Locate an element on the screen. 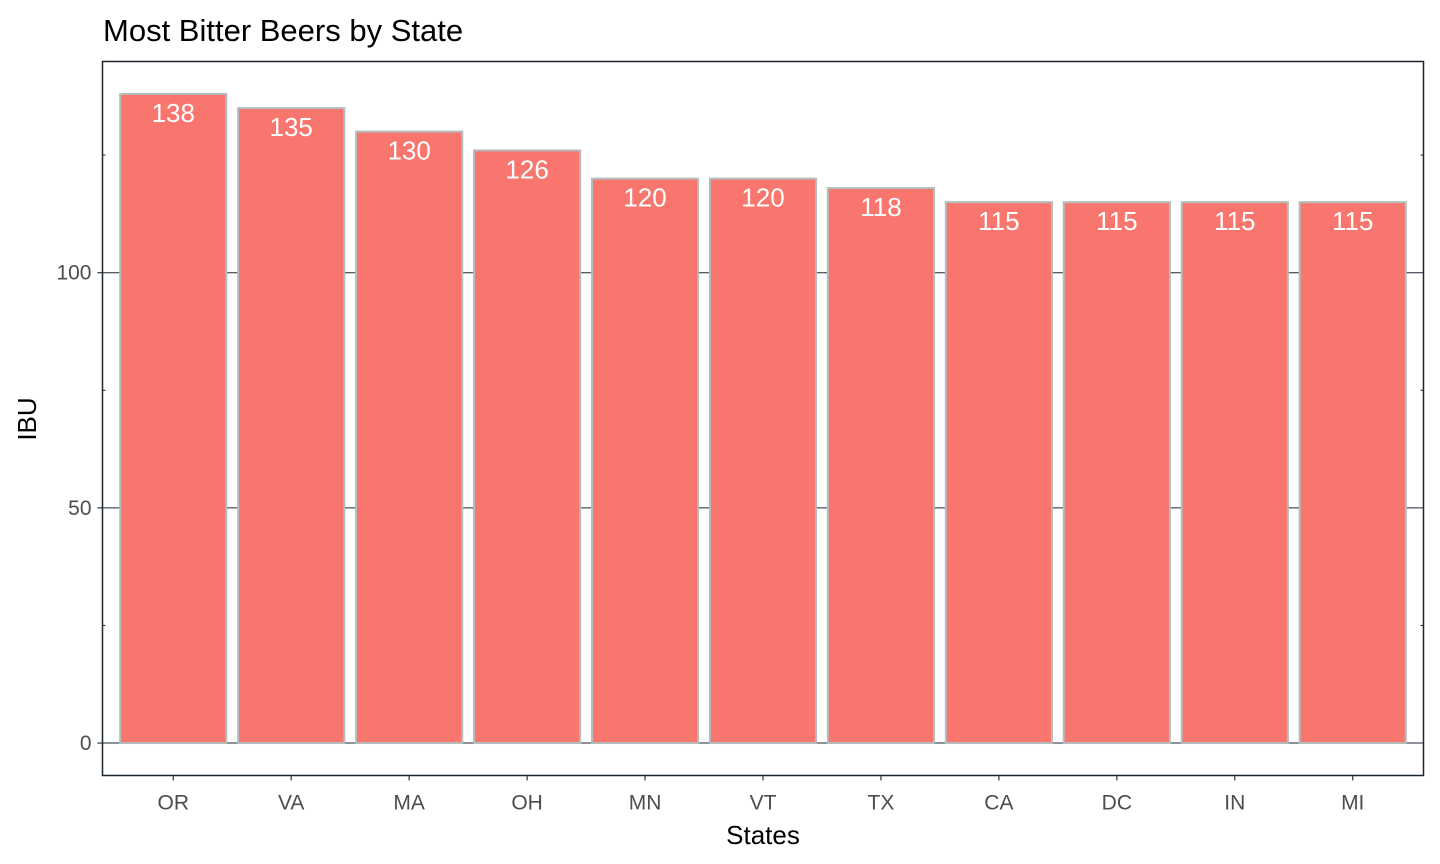 This screenshot has width=1440, height=864. bar-value-label: 135 is located at coordinates (291, 127).